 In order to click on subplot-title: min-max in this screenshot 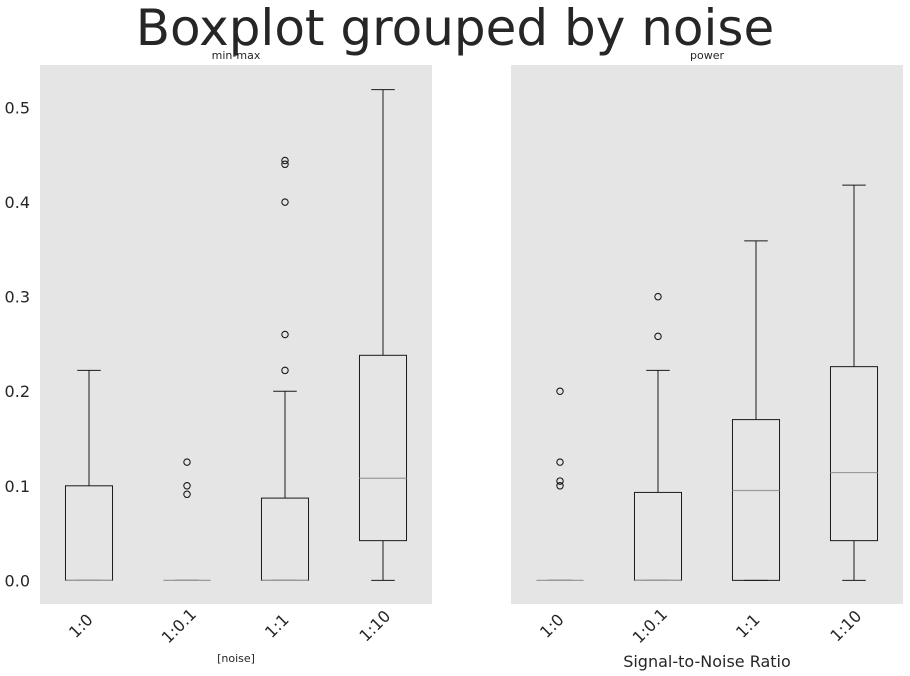, I will do `click(236, 55)`.